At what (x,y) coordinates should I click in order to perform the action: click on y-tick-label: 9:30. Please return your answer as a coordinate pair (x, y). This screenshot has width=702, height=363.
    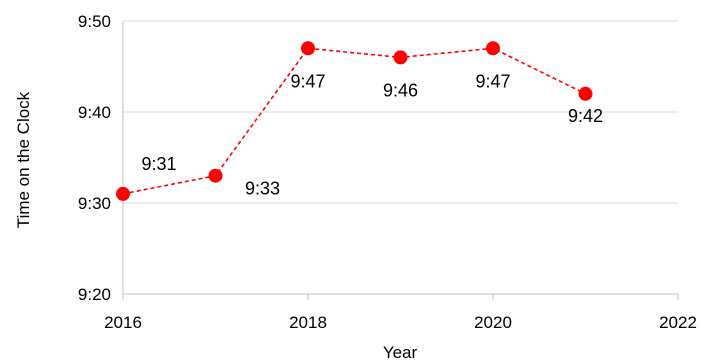
    Looking at the image, I should click on (94, 203).